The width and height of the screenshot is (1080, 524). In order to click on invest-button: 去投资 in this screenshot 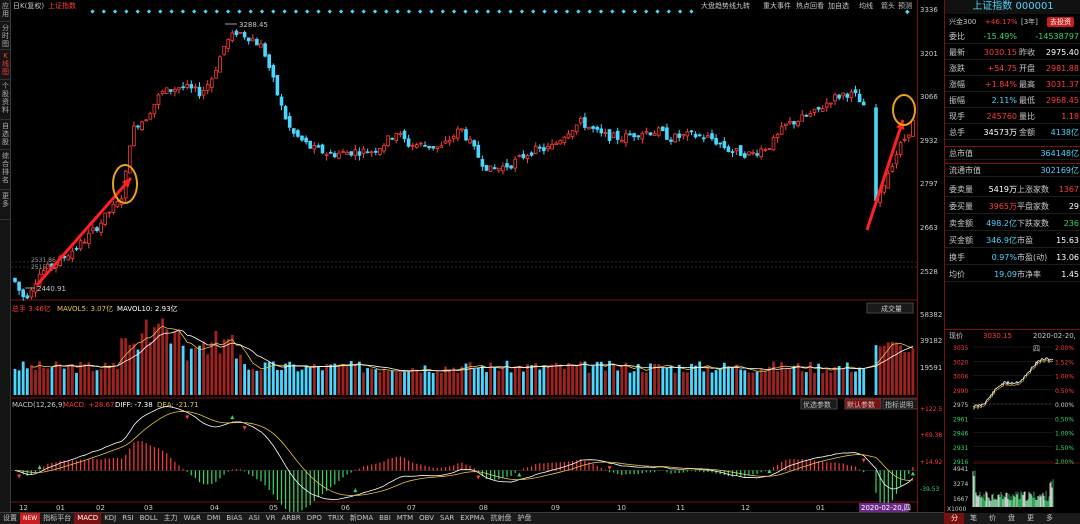, I will do `click(1060, 22)`.